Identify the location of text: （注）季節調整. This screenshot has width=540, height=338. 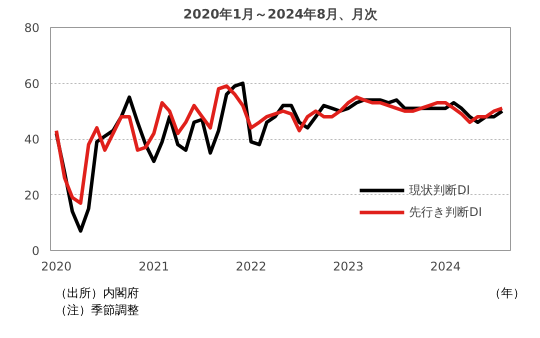
(97, 310).